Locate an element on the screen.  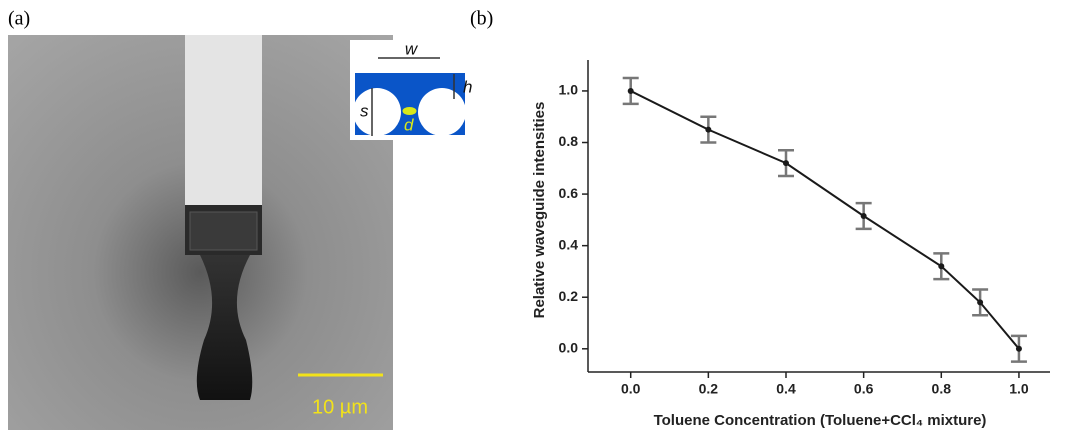
inset-label: d is located at coordinates (409, 124).